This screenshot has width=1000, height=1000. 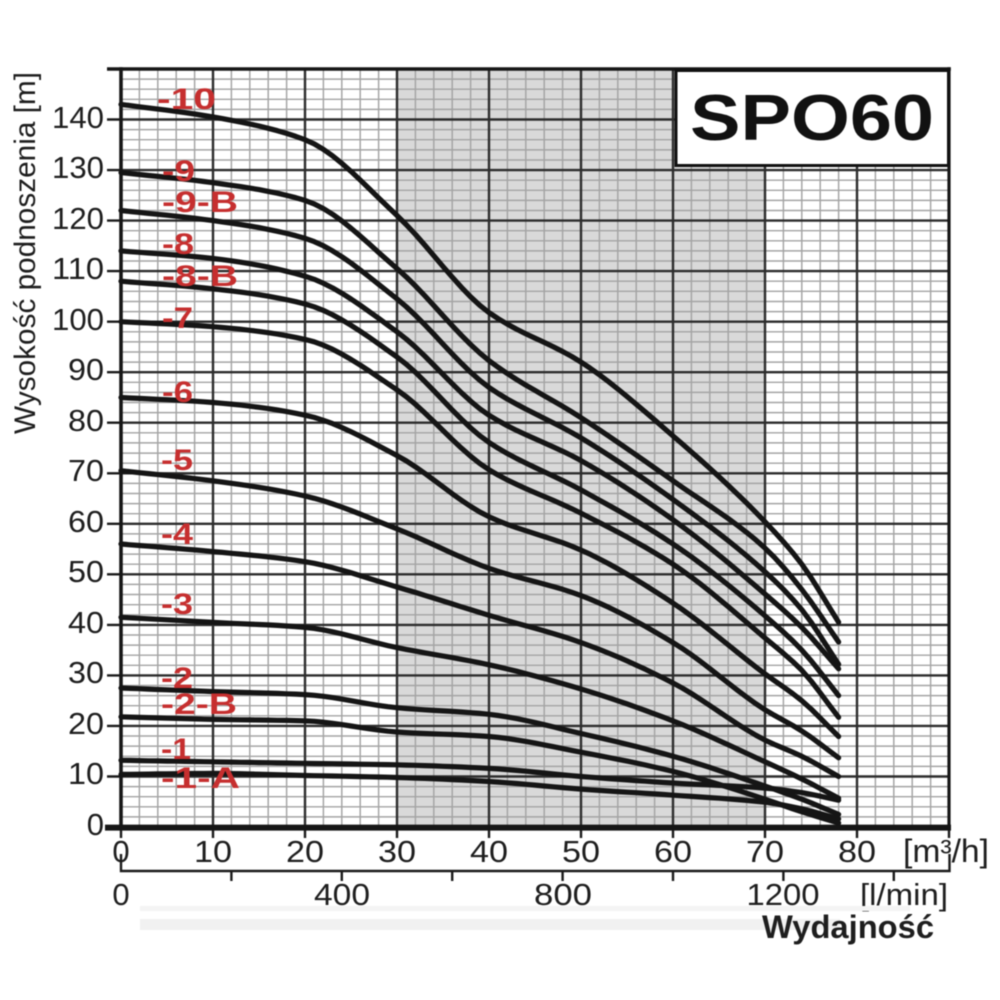 I want to click on svg-text: -6, so click(x=177, y=392).